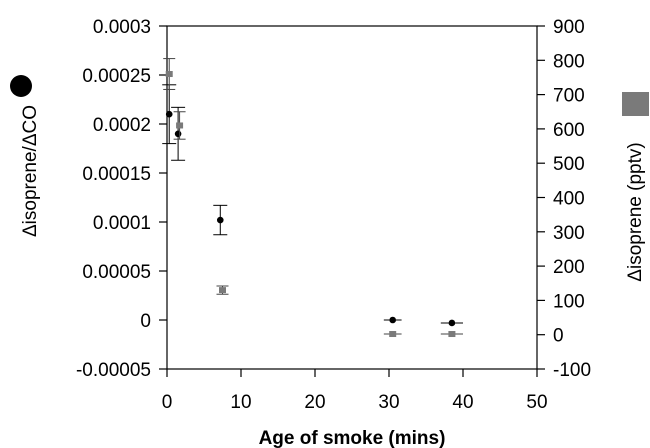 This screenshot has height=448, width=650. What do you see at coordinates (167, 402) in the screenshot?
I see `x-tick-label: 0` at bounding box center [167, 402].